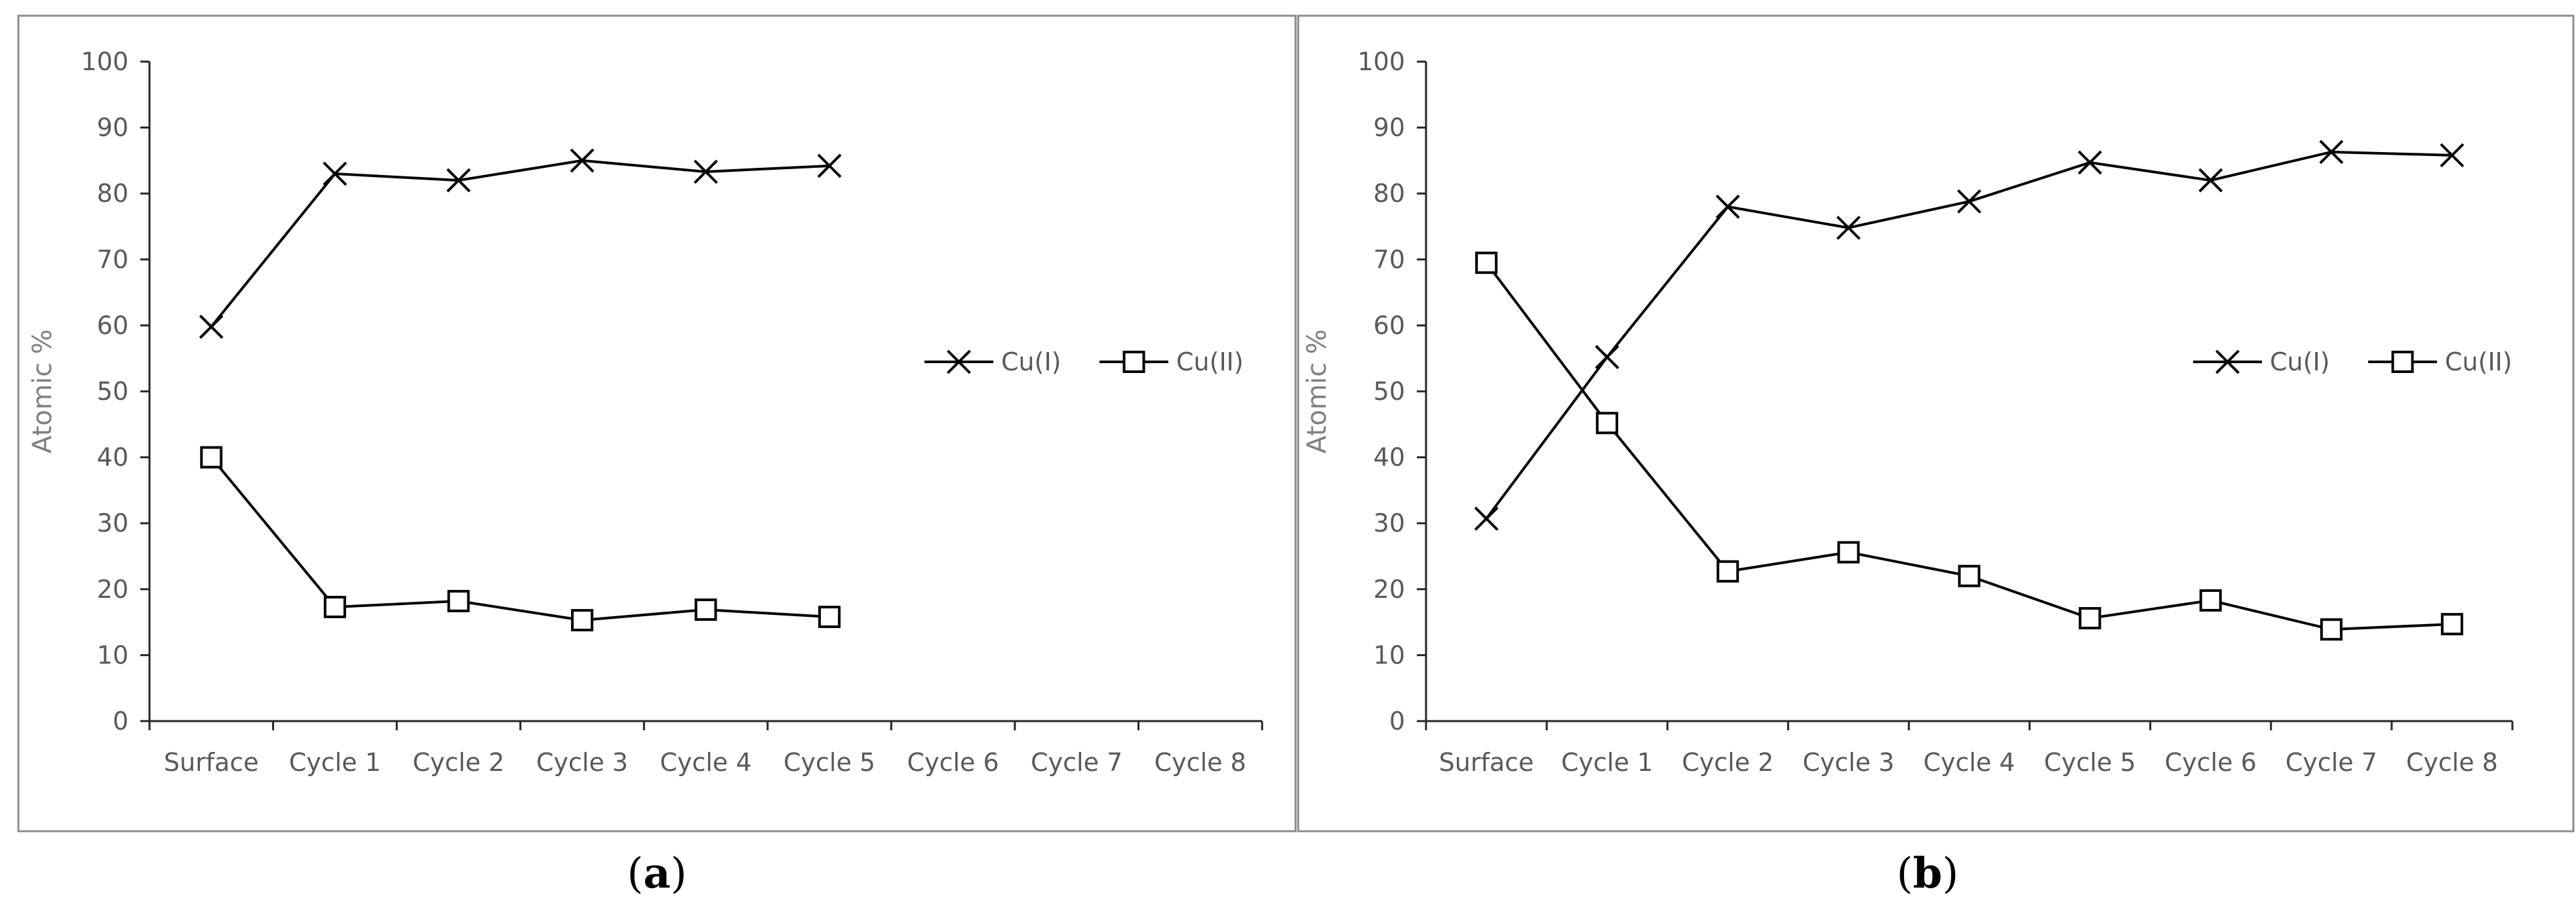  What do you see at coordinates (1200, 762) in the screenshot?
I see `panel-a-x-tick-label: Cycle 8` at bounding box center [1200, 762].